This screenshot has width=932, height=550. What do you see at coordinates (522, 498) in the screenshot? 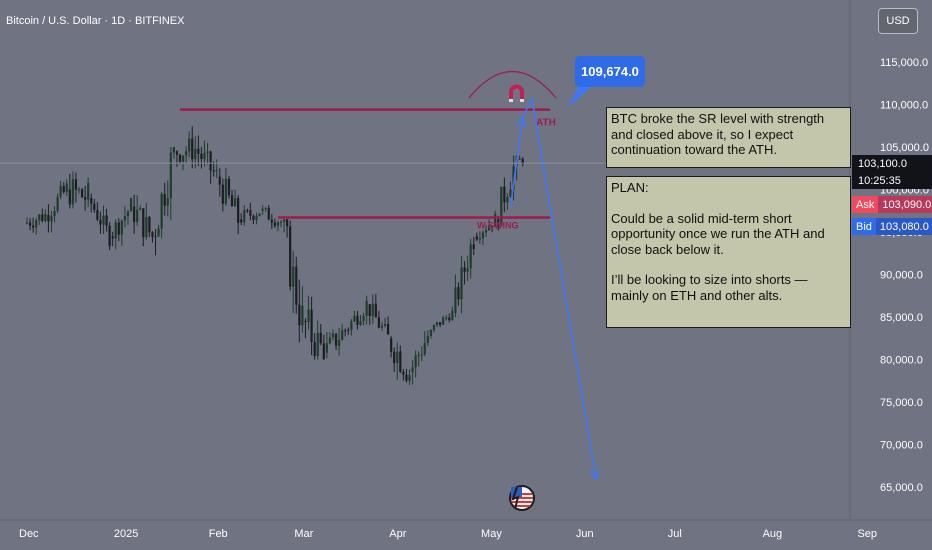
I see `us-flag-event-icon` at bounding box center [522, 498].